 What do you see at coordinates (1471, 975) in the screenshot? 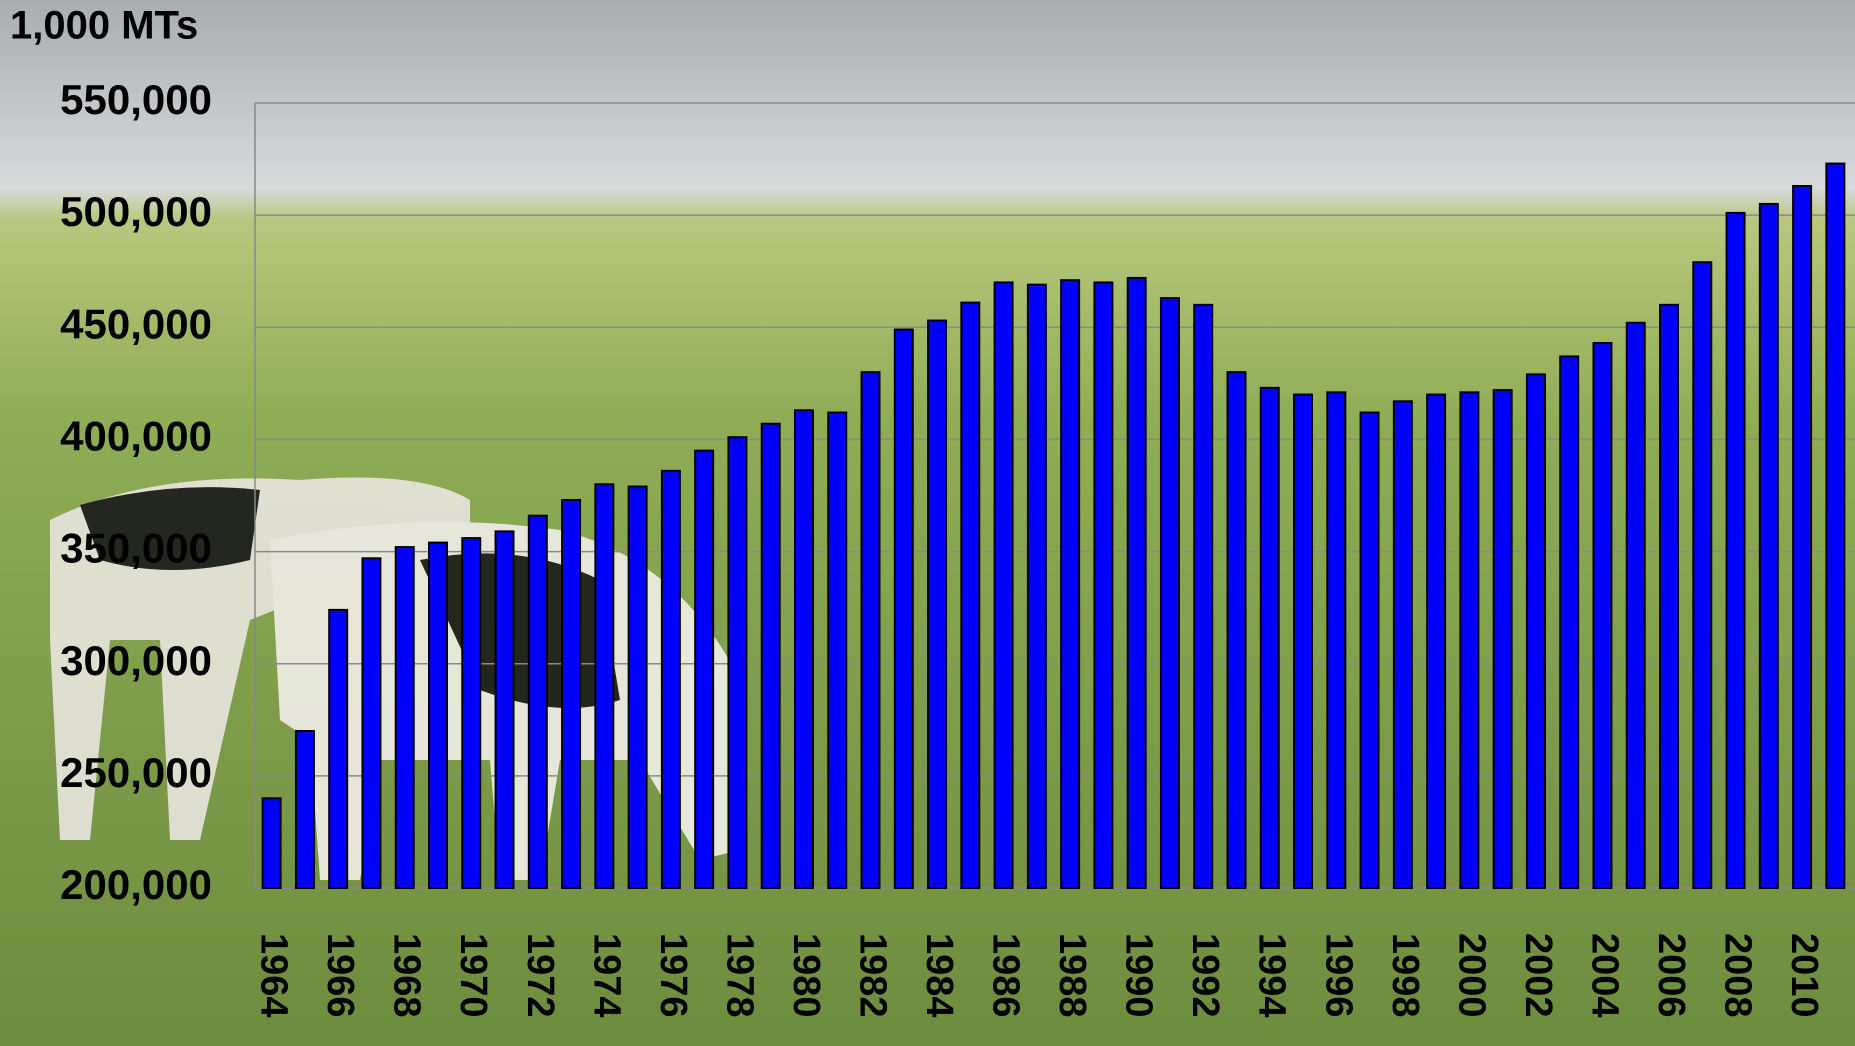
I see `x-tick-label: 2000` at bounding box center [1471, 975].